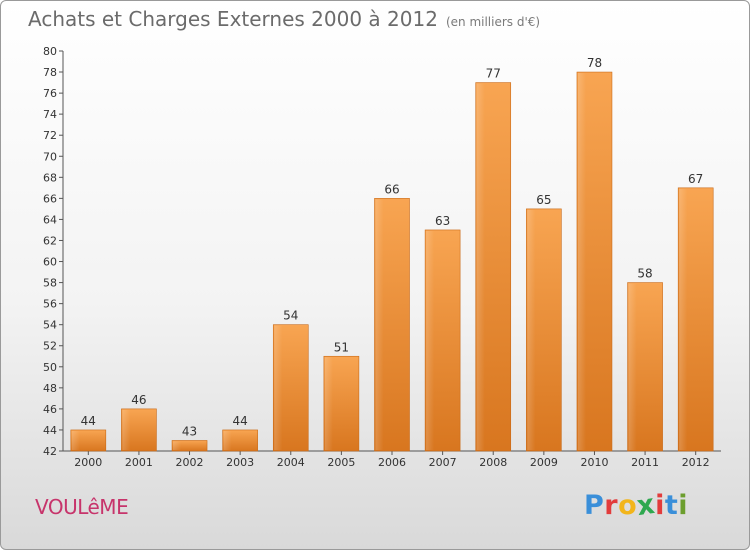 The height and width of the screenshot is (550, 750). What do you see at coordinates (50, 262) in the screenshot?
I see `y-tick-label: 60` at bounding box center [50, 262].